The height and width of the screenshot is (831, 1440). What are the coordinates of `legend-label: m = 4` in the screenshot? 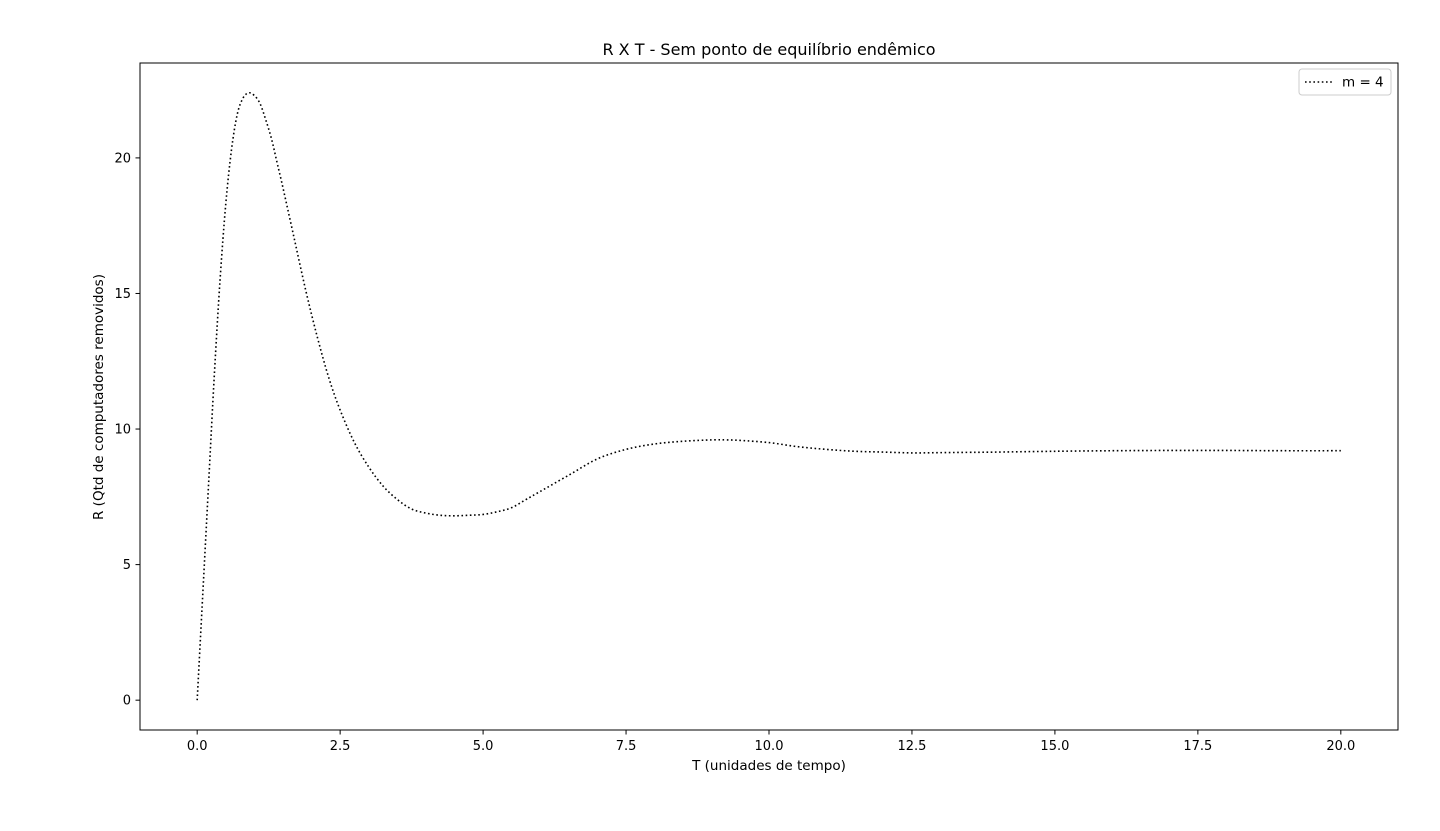 It's located at (1363, 83).